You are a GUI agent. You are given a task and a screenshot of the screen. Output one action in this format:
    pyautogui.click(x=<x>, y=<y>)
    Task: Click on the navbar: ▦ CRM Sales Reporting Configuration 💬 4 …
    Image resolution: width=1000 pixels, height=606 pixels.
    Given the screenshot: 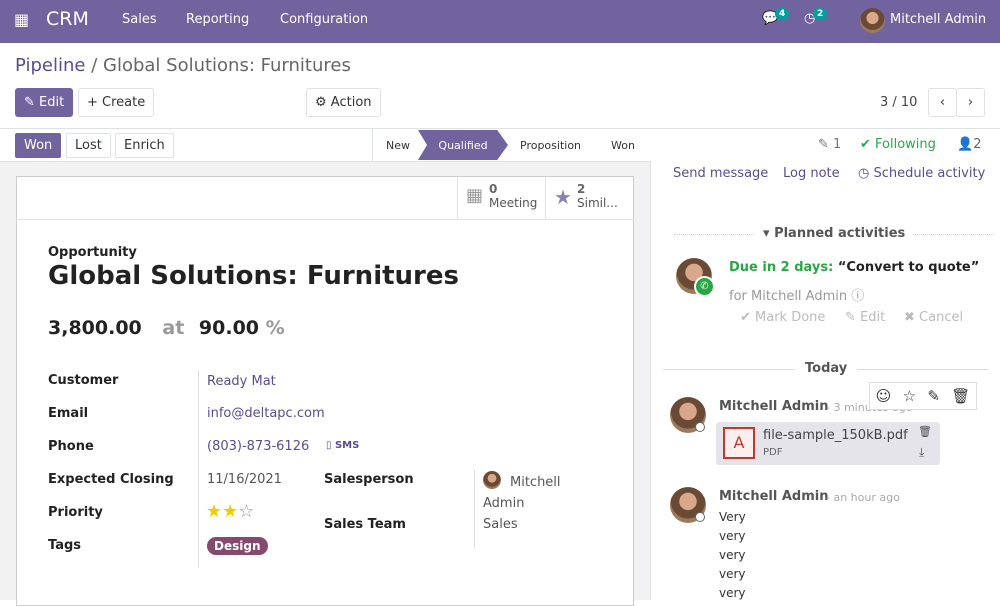 What is the action you would take?
    pyautogui.click(x=500, y=21)
    